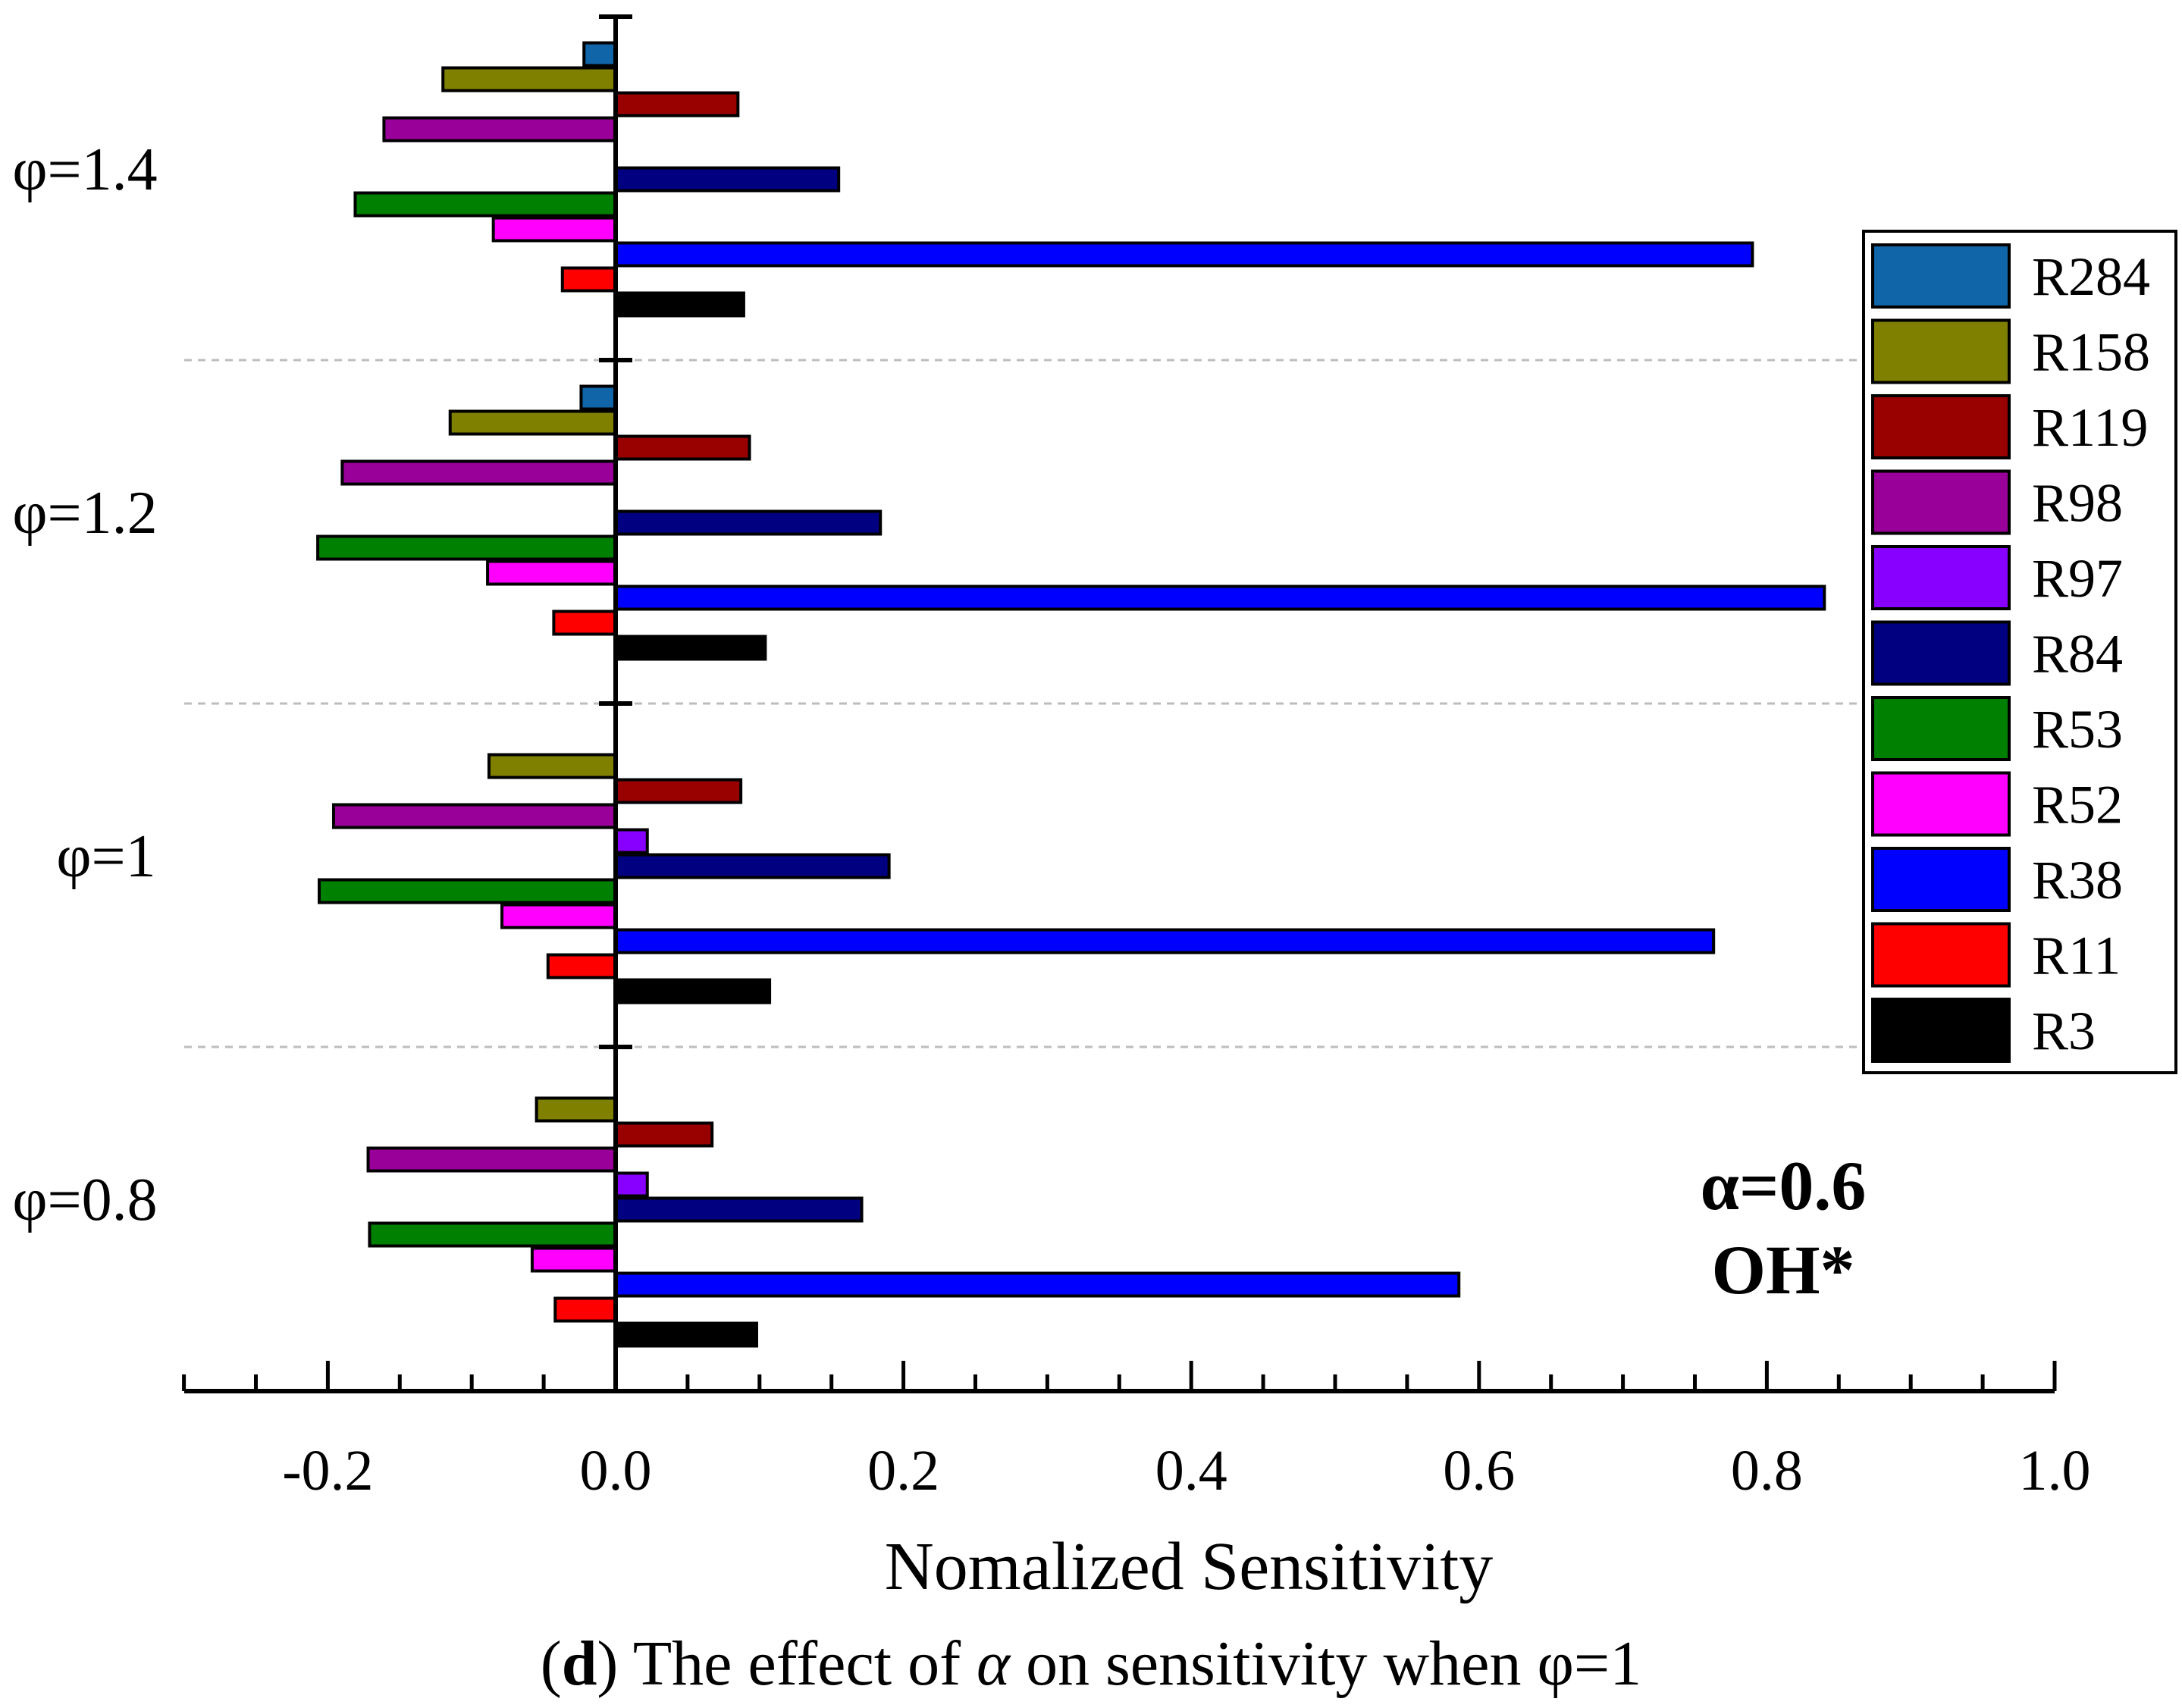 The width and height of the screenshot is (2182, 1708). What do you see at coordinates (2090, 427) in the screenshot?
I see `legend-label-r119: R119` at bounding box center [2090, 427].